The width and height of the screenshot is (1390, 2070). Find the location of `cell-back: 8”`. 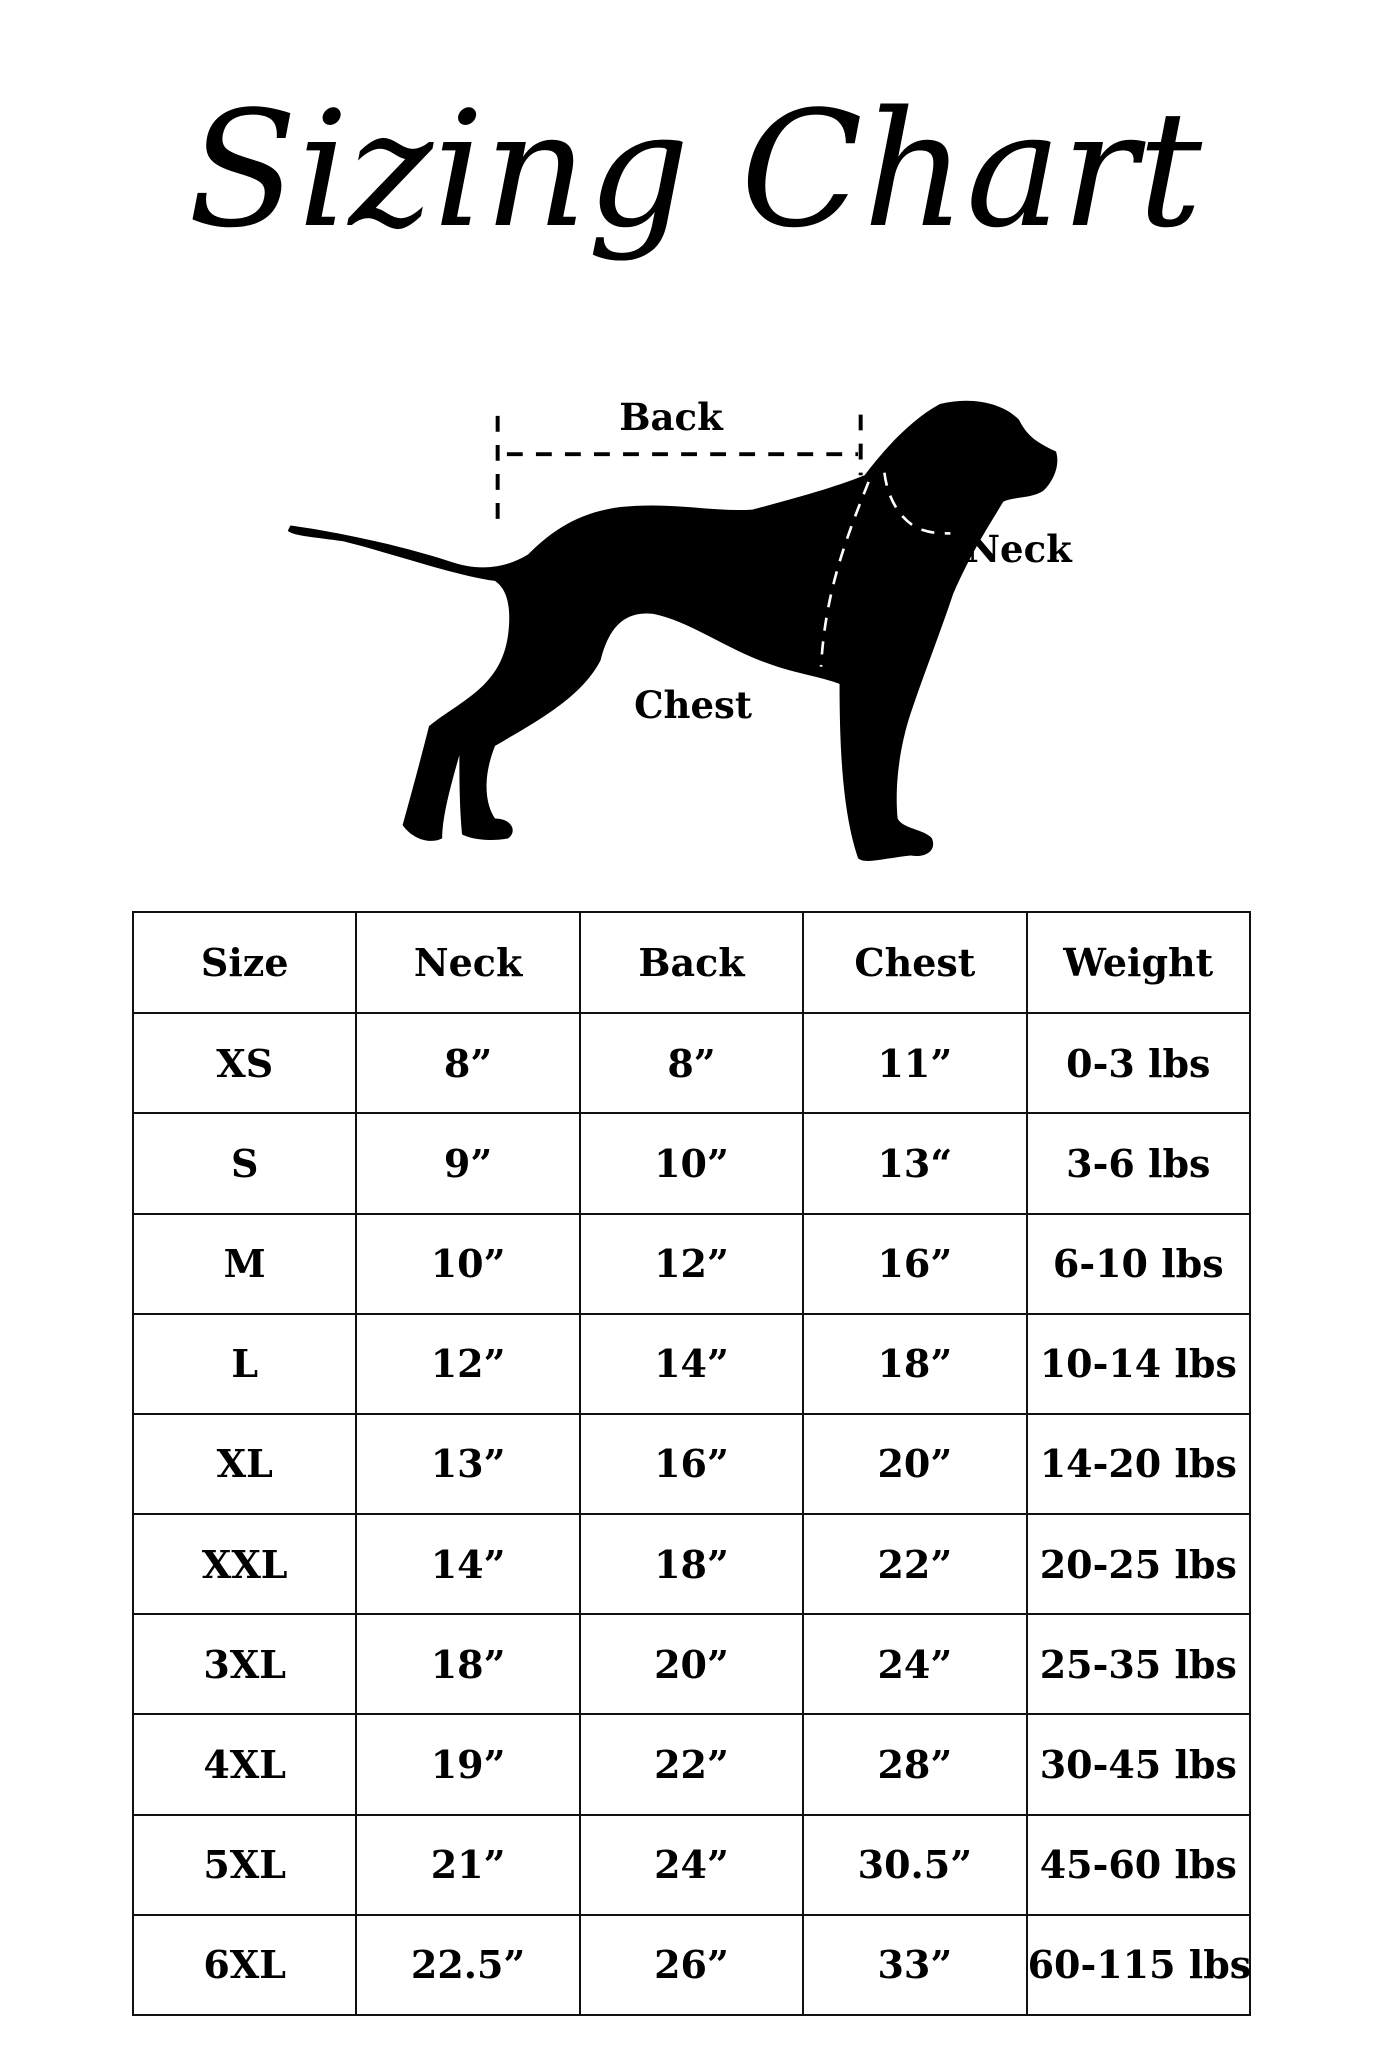

cell-back: 8” is located at coordinates (691, 1063).